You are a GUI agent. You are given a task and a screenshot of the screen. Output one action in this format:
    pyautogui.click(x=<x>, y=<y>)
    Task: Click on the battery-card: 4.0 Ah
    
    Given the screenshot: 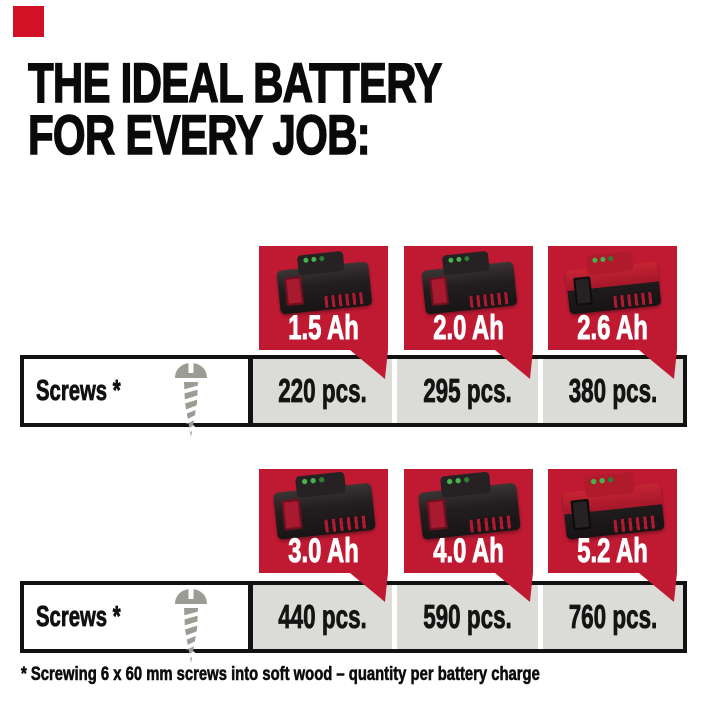 What is the action you would take?
    pyautogui.click(x=468, y=535)
    